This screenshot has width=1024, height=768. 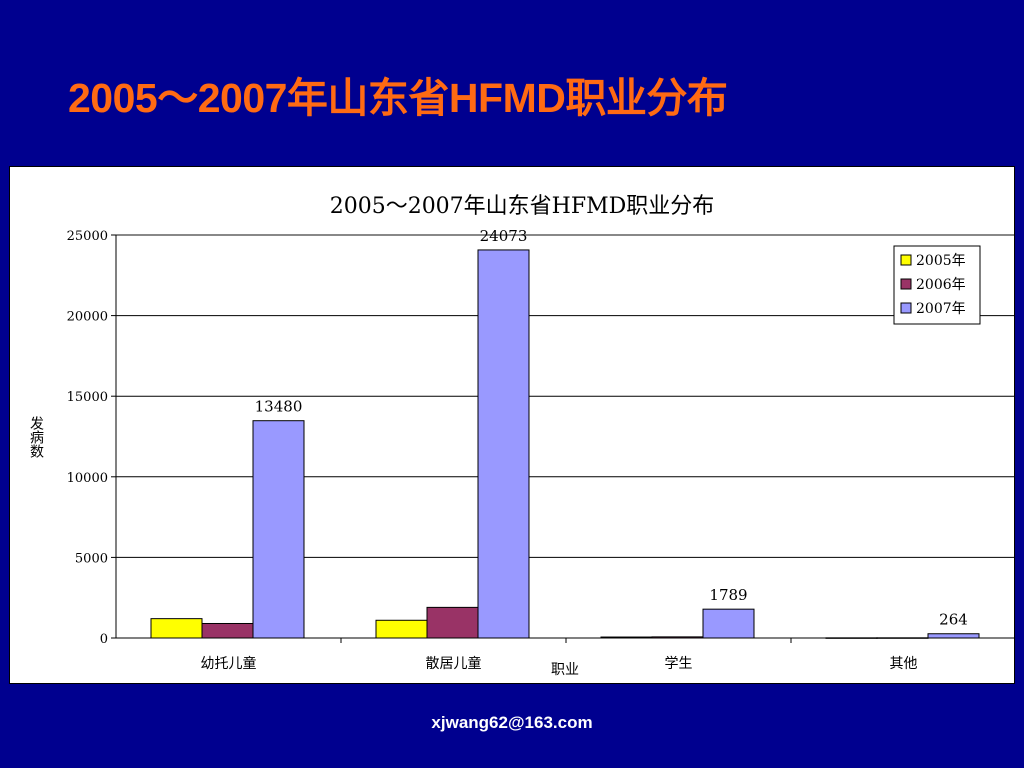 What do you see at coordinates (504, 236) in the screenshot?
I see `data-label: 24073` at bounding box center [504, 236].